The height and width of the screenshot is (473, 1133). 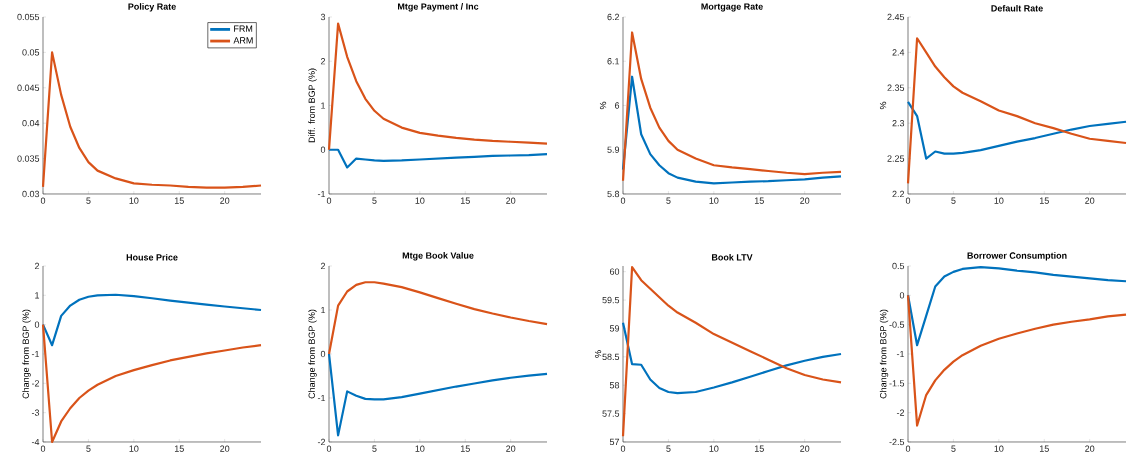 I want to click on chart-title: Policy Rate, so click(x=152, y=7).